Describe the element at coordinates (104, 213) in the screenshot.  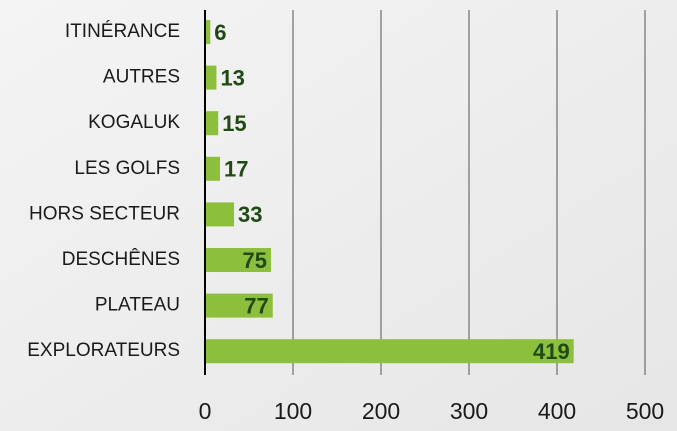
I see `category-label: HORS SECTEUR` at that location.